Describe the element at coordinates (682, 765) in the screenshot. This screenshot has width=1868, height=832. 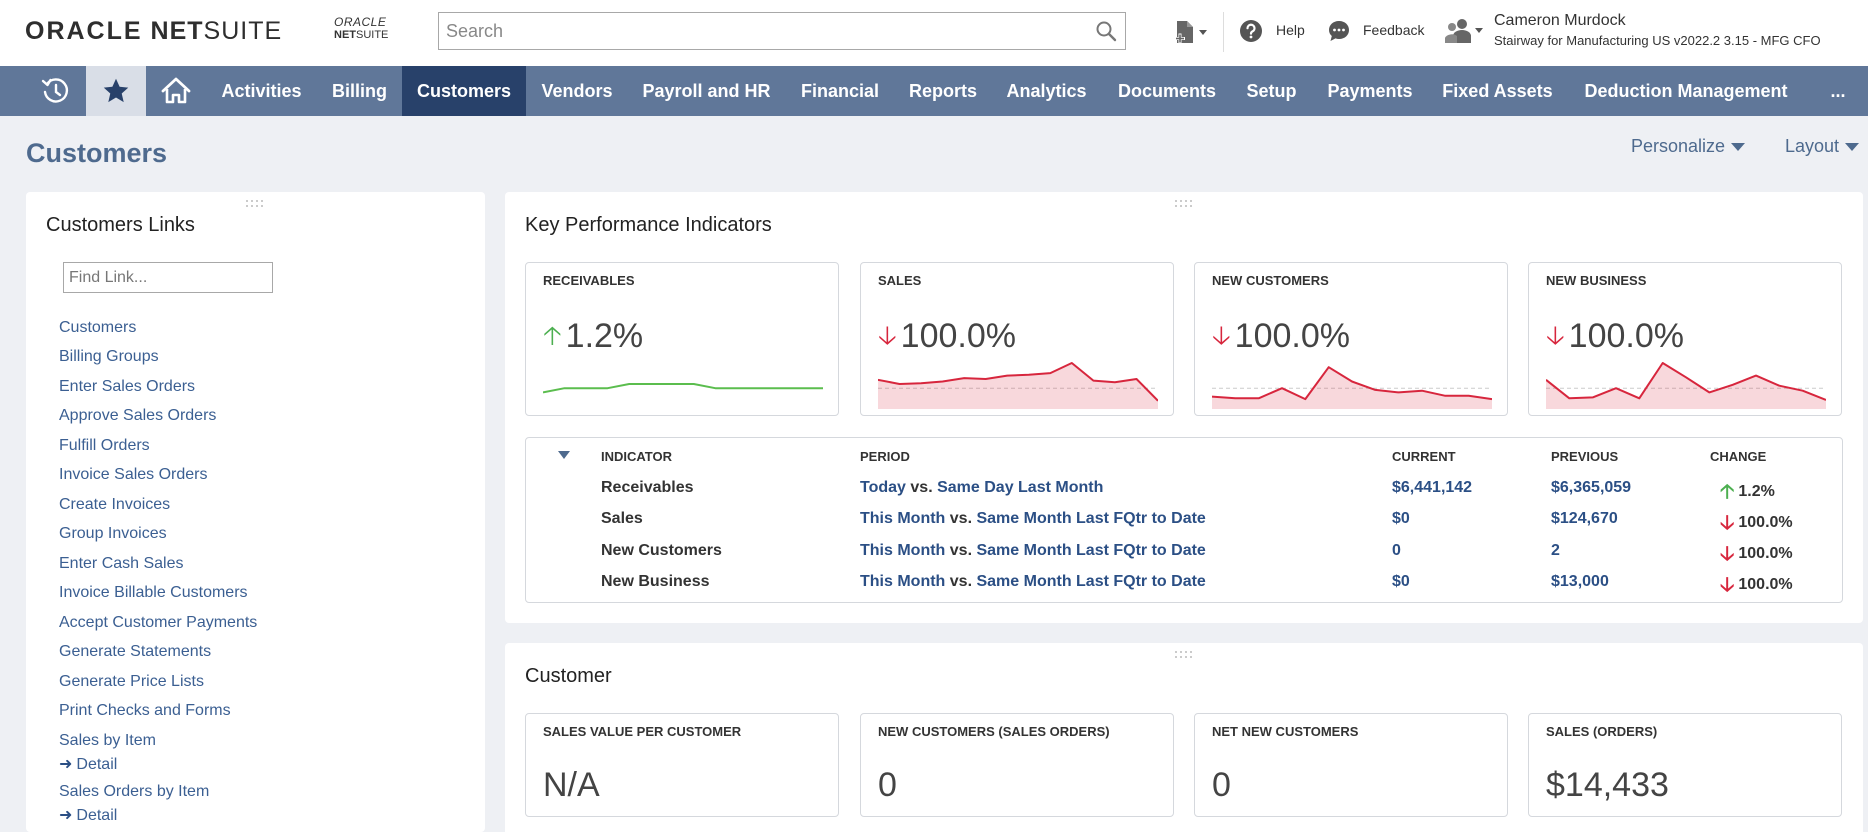
I see `customer-tile-sales-value-per-customer: SALES VALUE PER CUSTOMER N/A` at that location.